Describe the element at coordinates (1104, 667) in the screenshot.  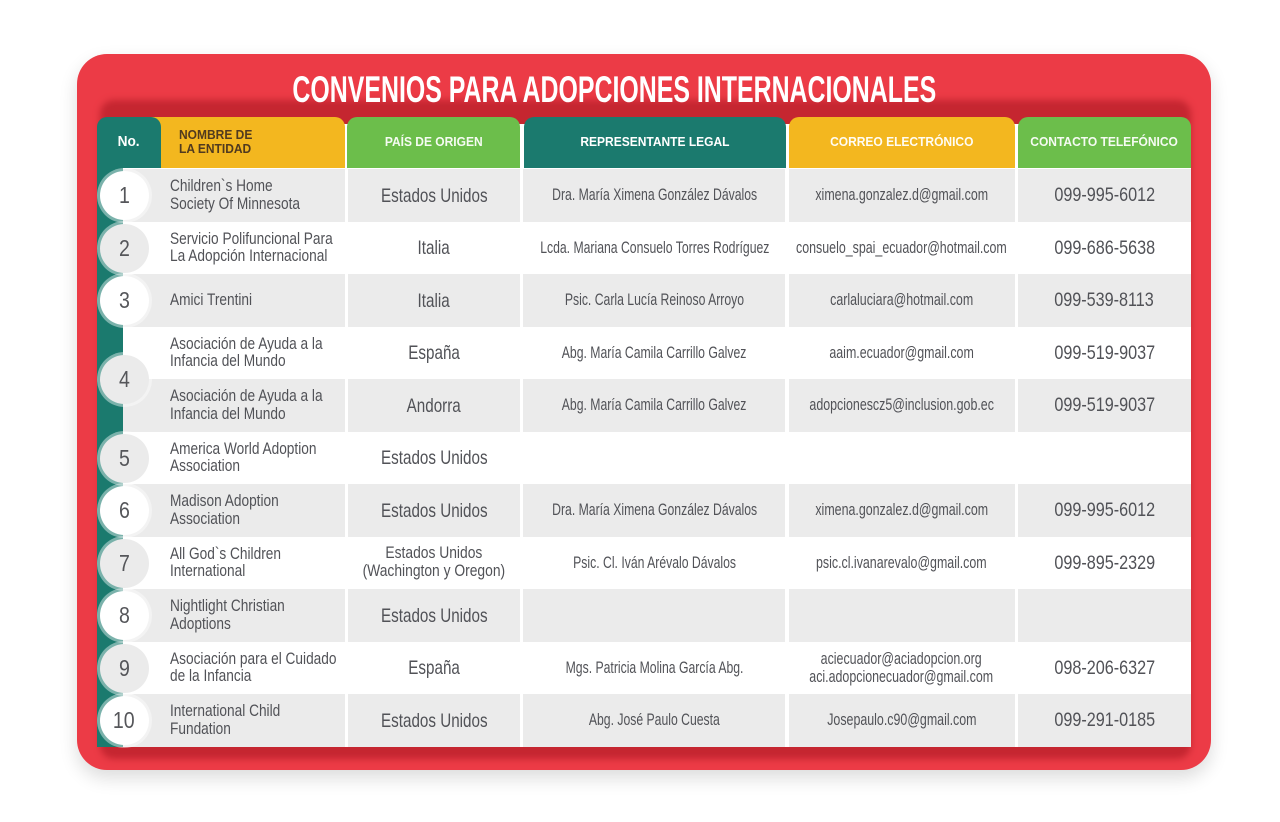
I see `cell-telefono-text: 098-206-6327` at that location.